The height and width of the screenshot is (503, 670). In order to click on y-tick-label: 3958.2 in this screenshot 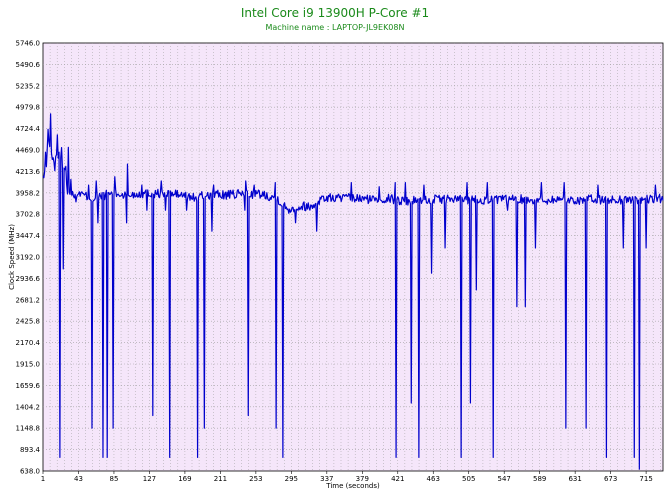, I will do `click(28, 193)`.